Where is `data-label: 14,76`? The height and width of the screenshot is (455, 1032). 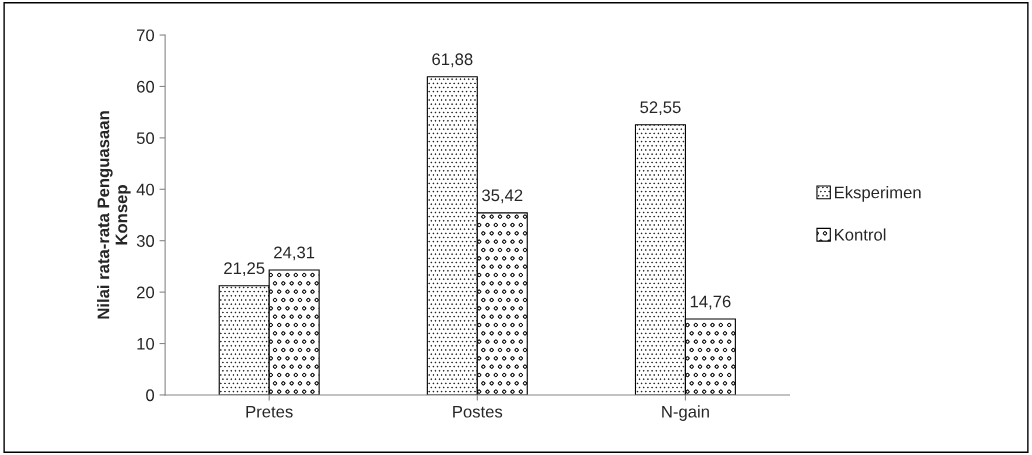 data-label: 14,76 is located at coordinates (710, 302).